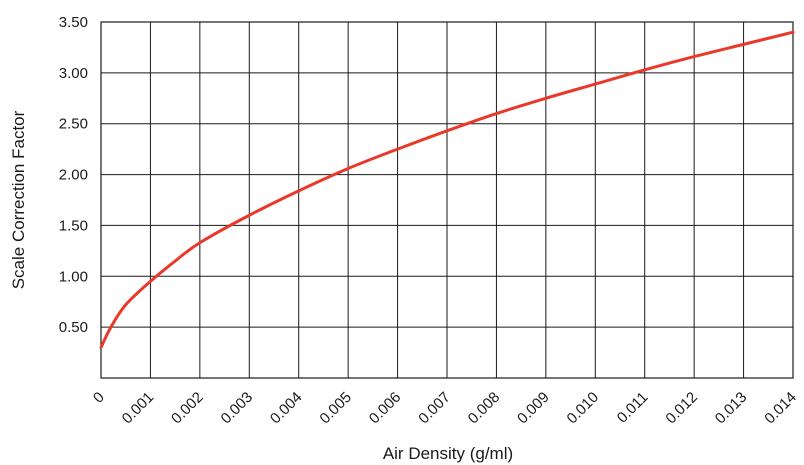  What do you see at coordinates (633, 408) in the screenshot?
I see `x-tick-label: 0.011` at bounding box center [633, 408].